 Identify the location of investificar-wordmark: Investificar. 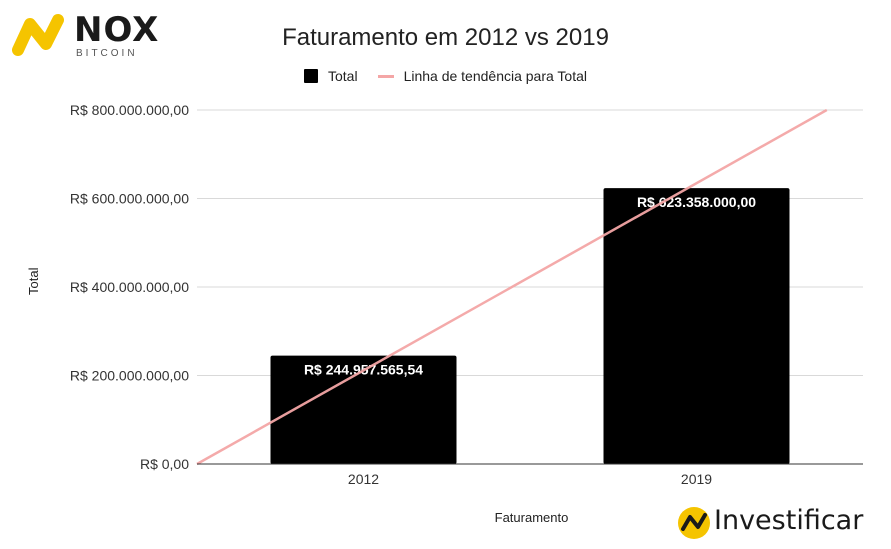
(789, 520).